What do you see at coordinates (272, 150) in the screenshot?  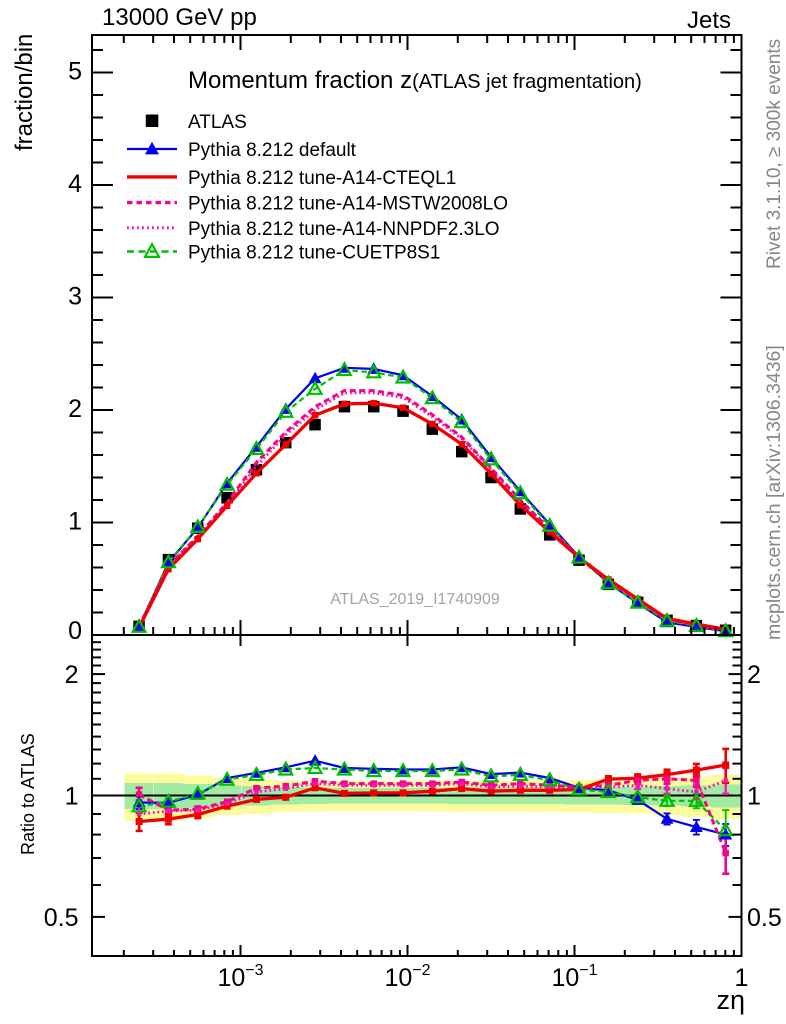 I see `svg-text: Pythia 8.212 default` at bounding box center [272, 150].